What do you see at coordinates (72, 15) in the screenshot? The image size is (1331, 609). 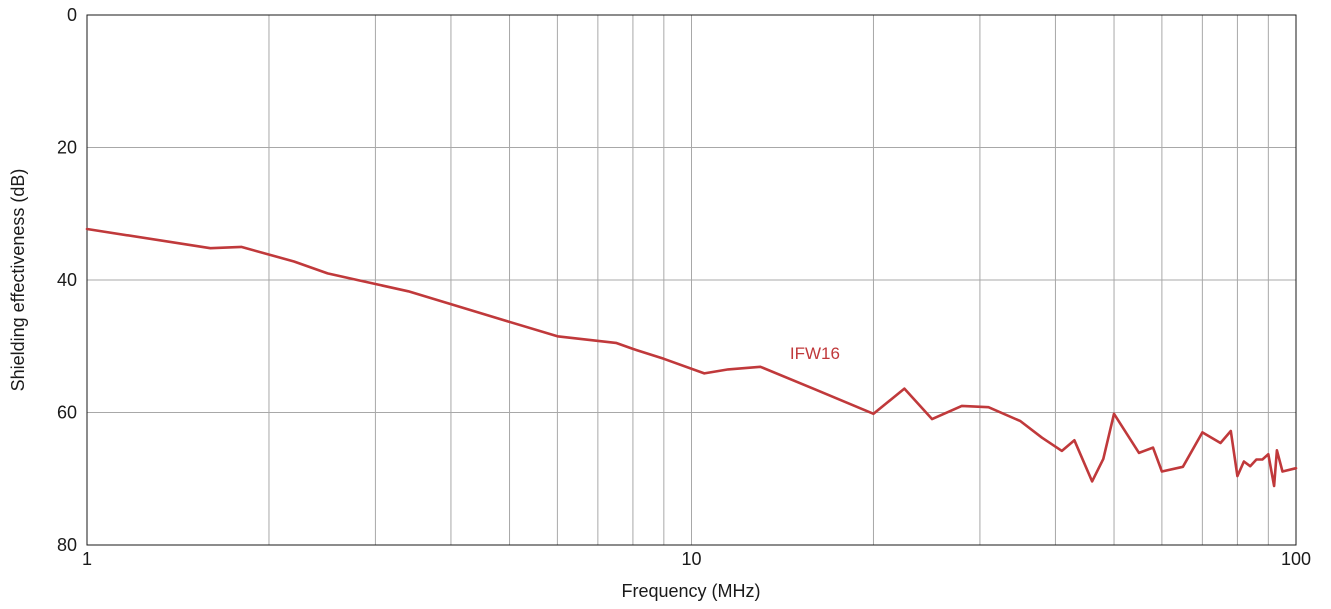 I see `y-tick-label: 0` at bounding box center [72, 15].